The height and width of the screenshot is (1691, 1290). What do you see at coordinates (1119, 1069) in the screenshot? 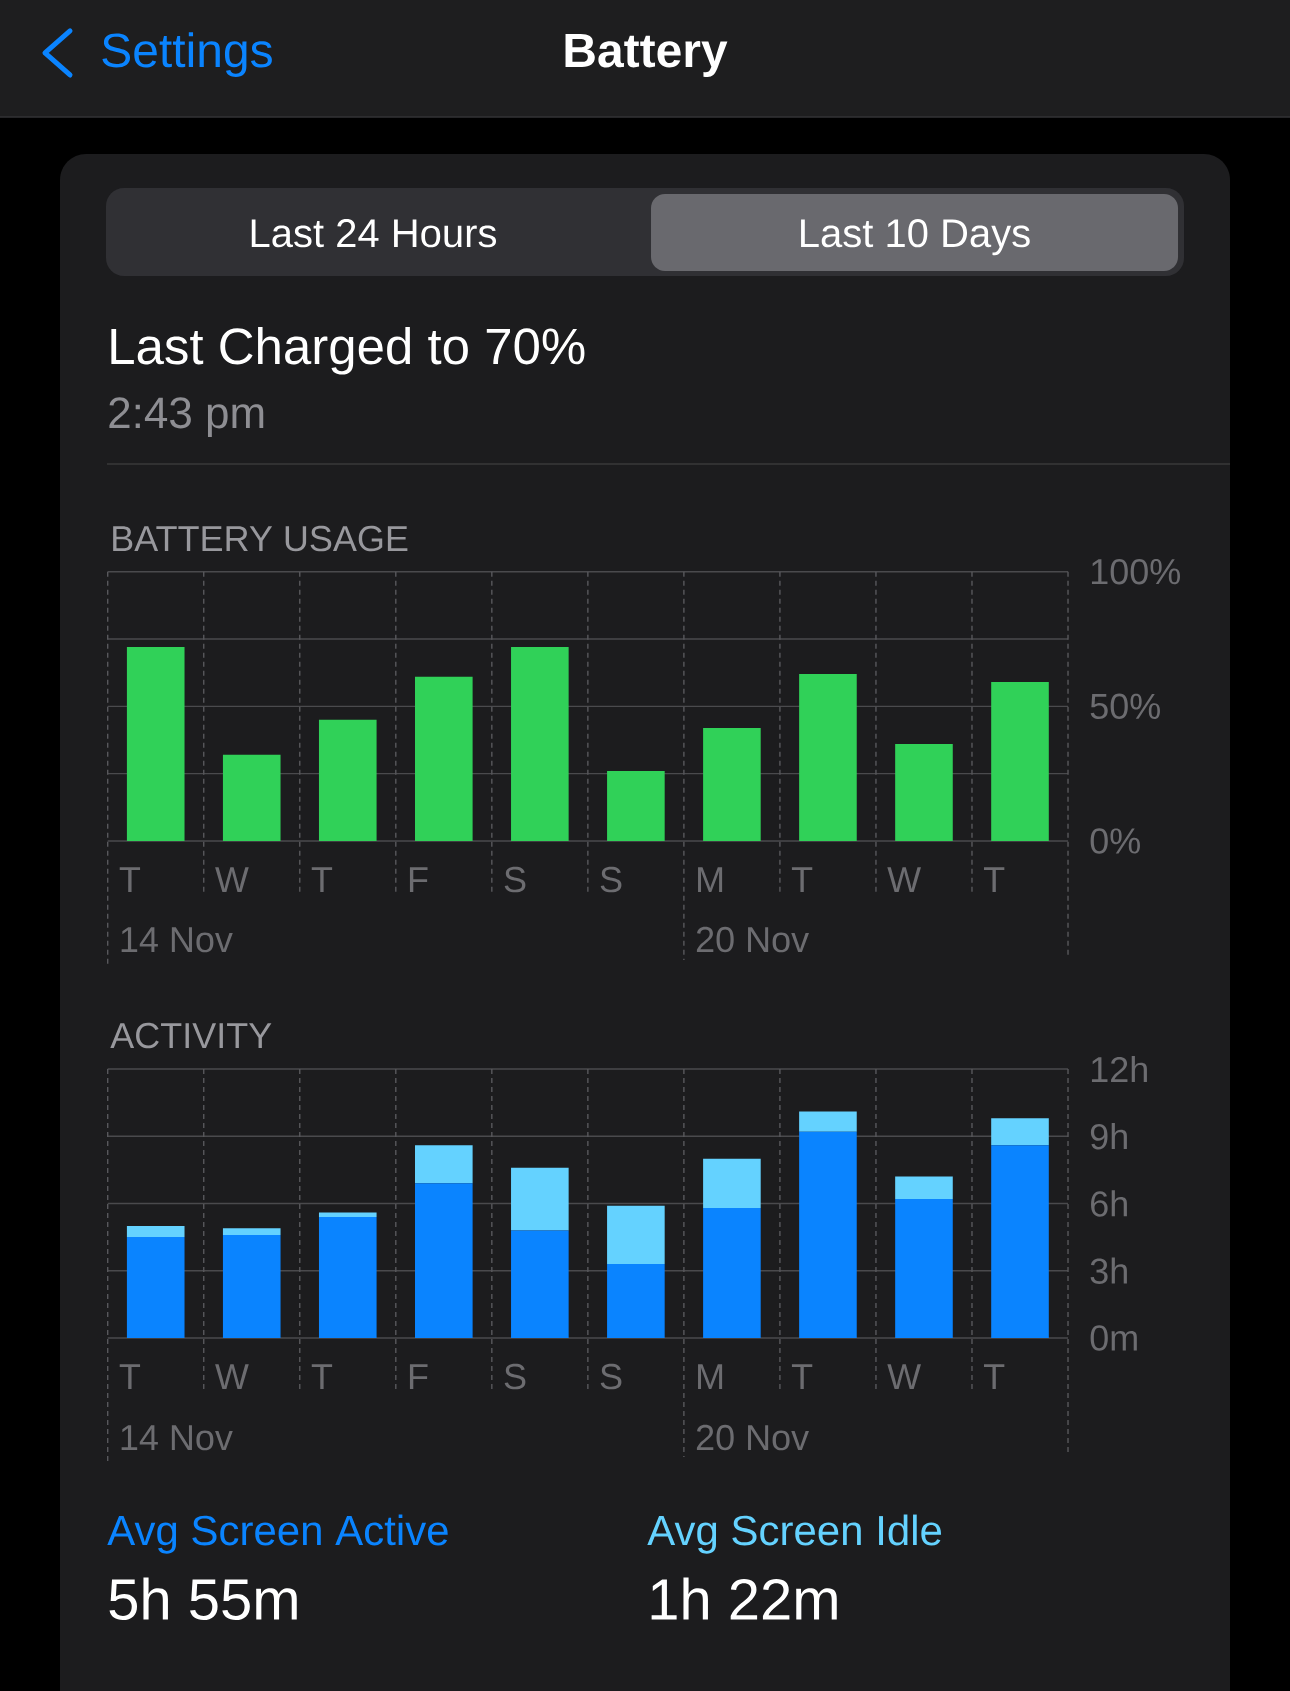
I see `y-tick-label: 12h` at bounding box center [1119, 1069].